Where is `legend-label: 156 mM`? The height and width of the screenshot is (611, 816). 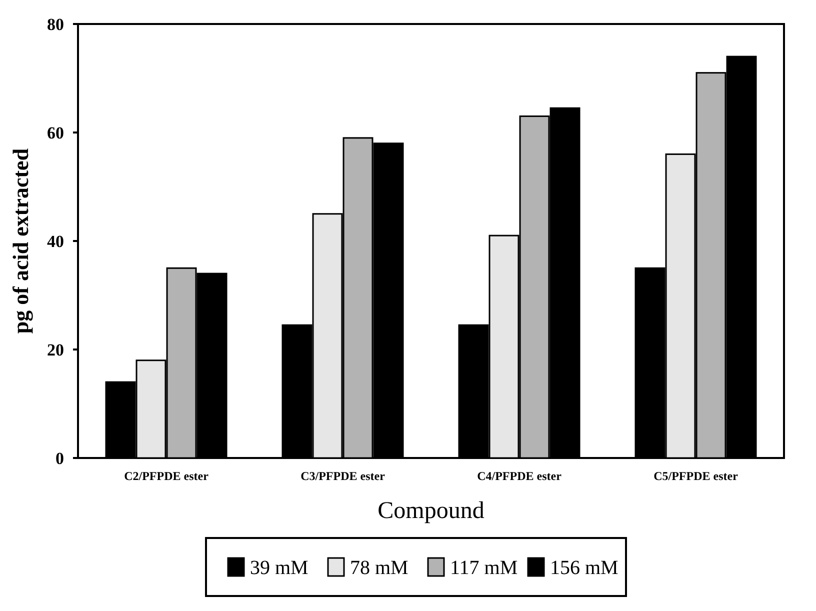 legend-label: 156 mM is located at coordinates (584, 568).